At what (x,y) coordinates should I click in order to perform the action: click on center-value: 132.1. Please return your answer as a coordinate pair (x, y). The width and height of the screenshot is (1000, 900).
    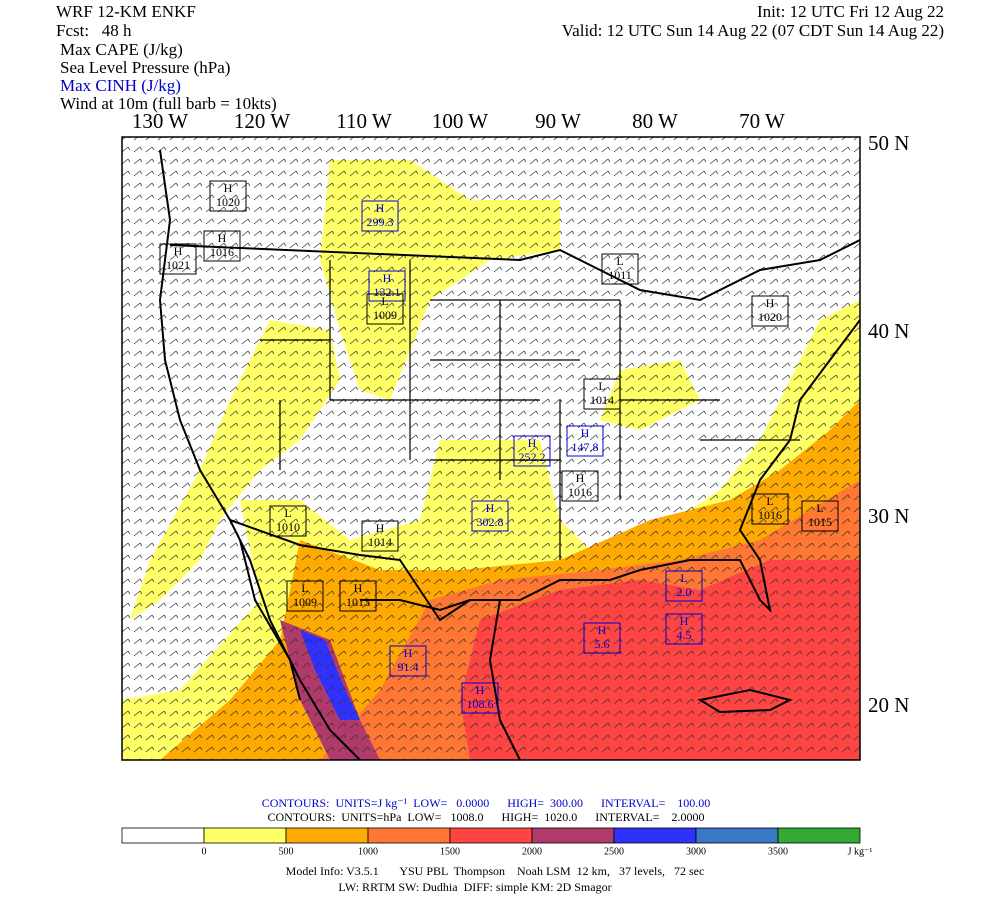
    Looking at the image, I should click on (387, 292).